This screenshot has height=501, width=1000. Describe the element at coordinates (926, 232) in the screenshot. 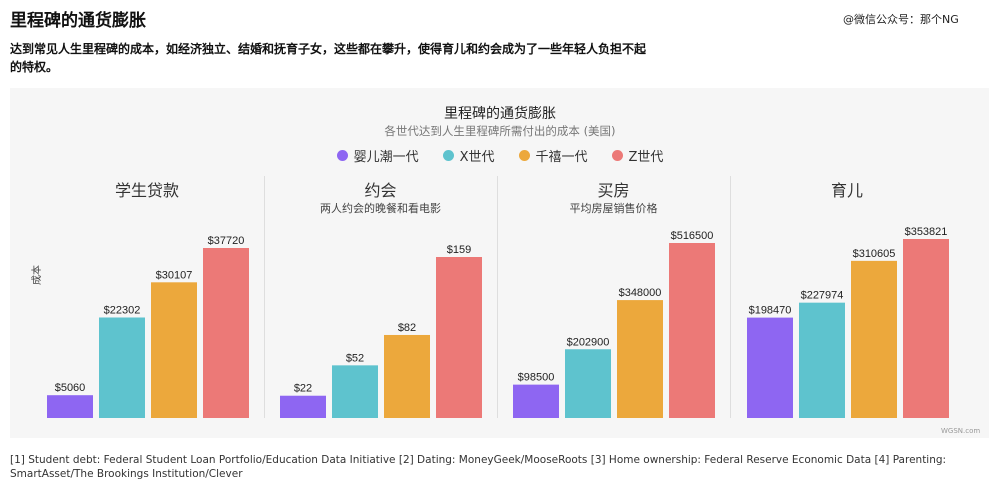

I see `bar-value-label: $353821` at that location.